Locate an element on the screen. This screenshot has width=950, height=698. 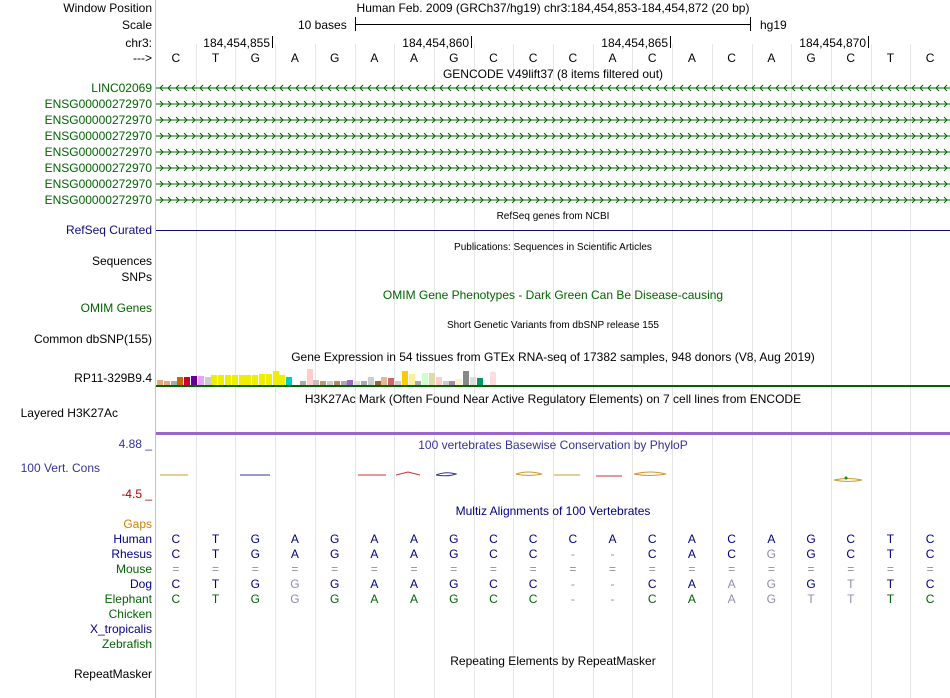
gtex-track-label: RP11-329B9.4 is located at coordinates (113, 378).